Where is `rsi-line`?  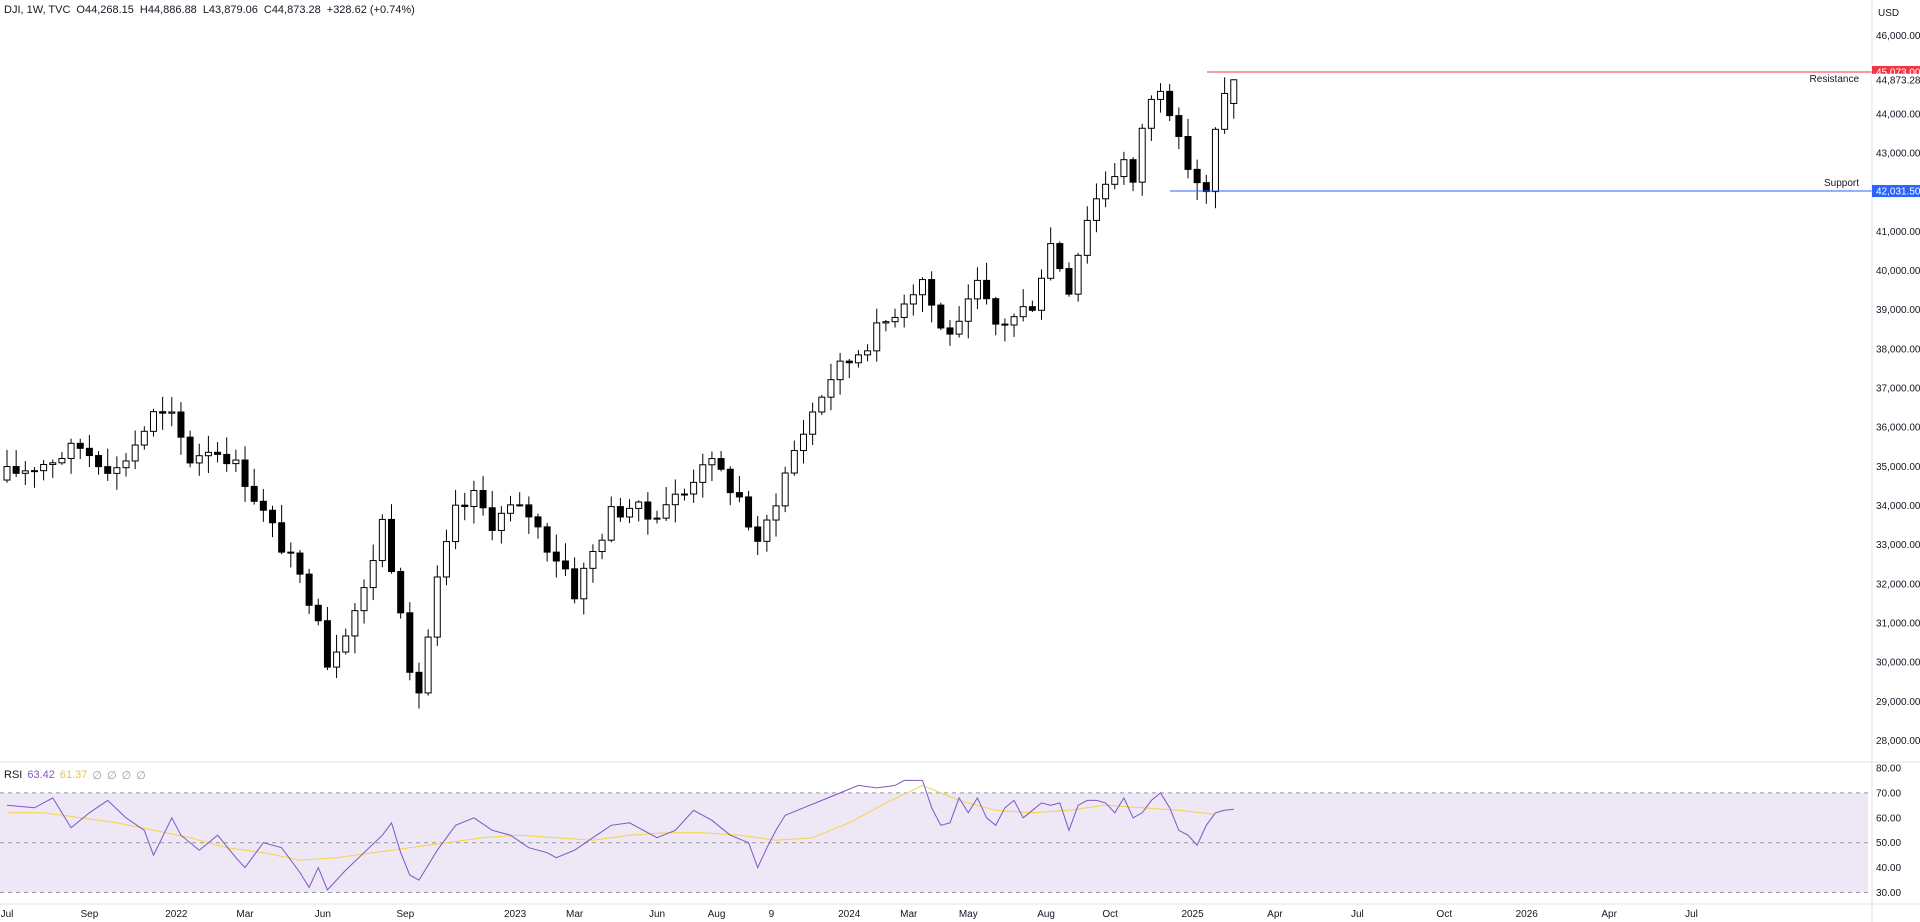
rsi-line is located at coordinates (620, 835).